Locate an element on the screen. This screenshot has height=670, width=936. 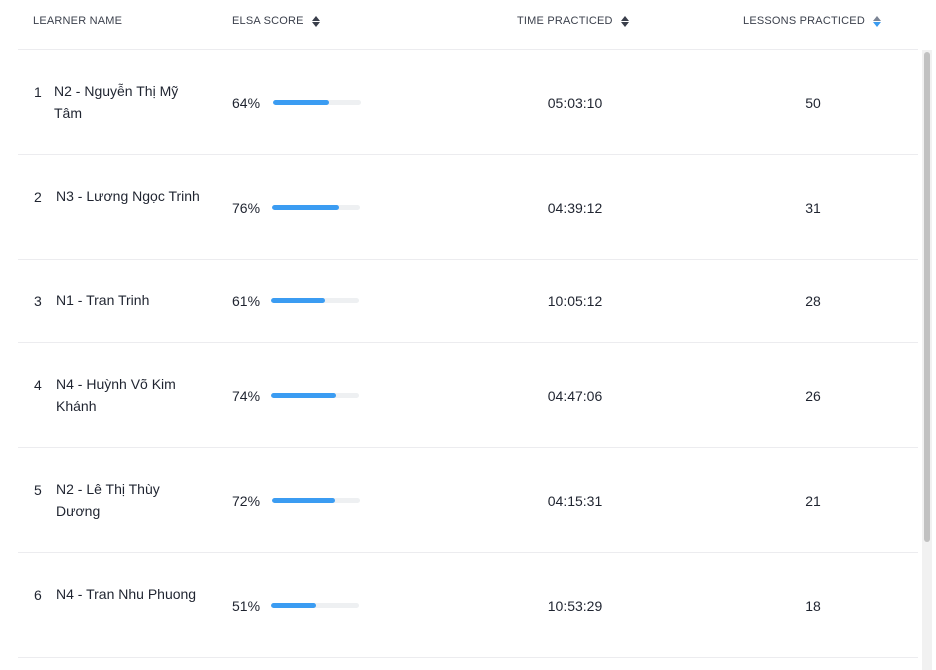
learner-name: N4 - Huỳnh Võ Kim Khánh is located at coordinates (116, 395).